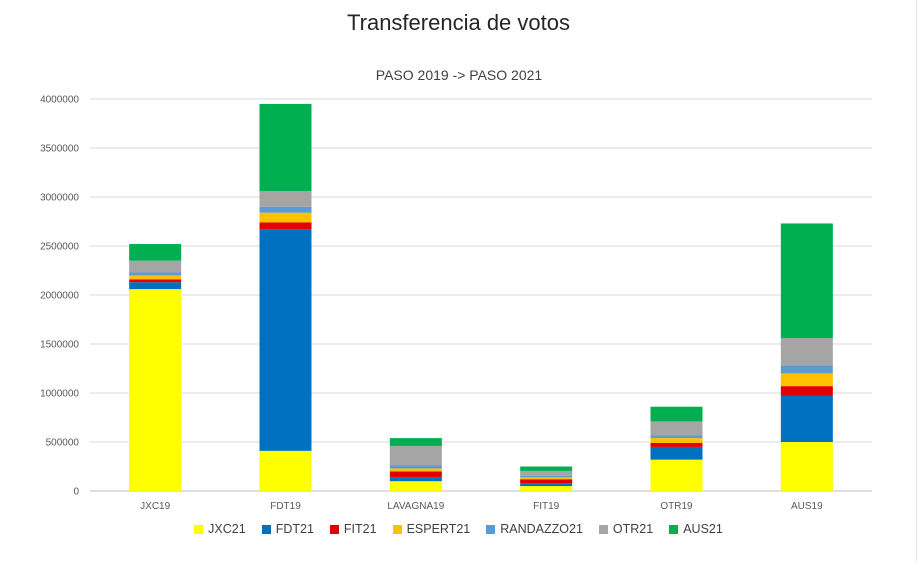  I want to click on legend-item: JXC21, so click(220, 529).